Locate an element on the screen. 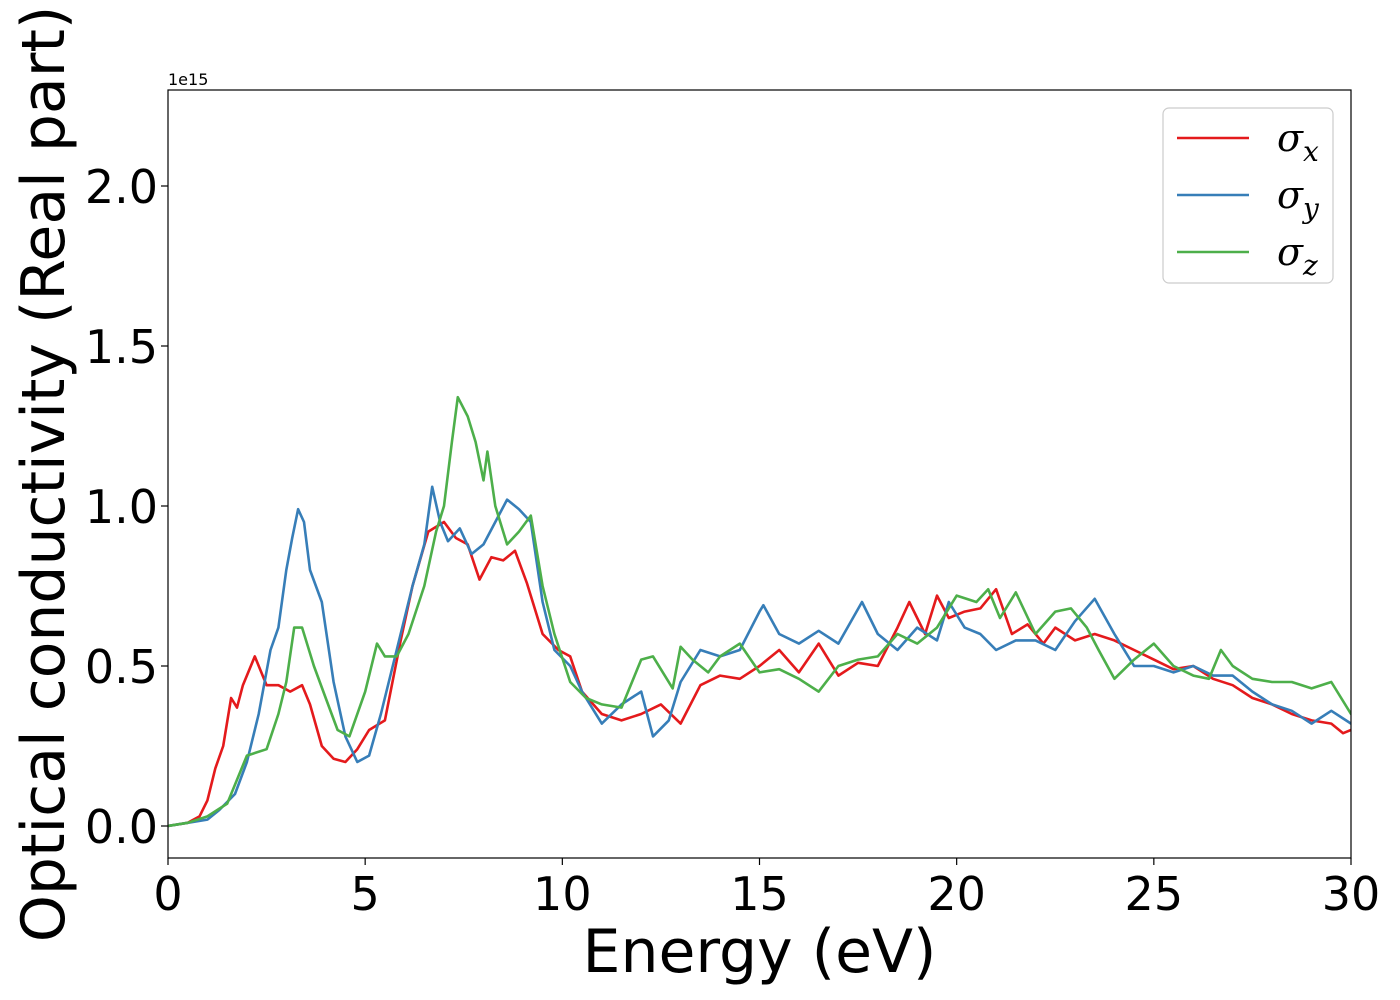 The width and height of the screenshot is (1400, 1000). legend-item-z: σz is located at coordinates (1247, 256).